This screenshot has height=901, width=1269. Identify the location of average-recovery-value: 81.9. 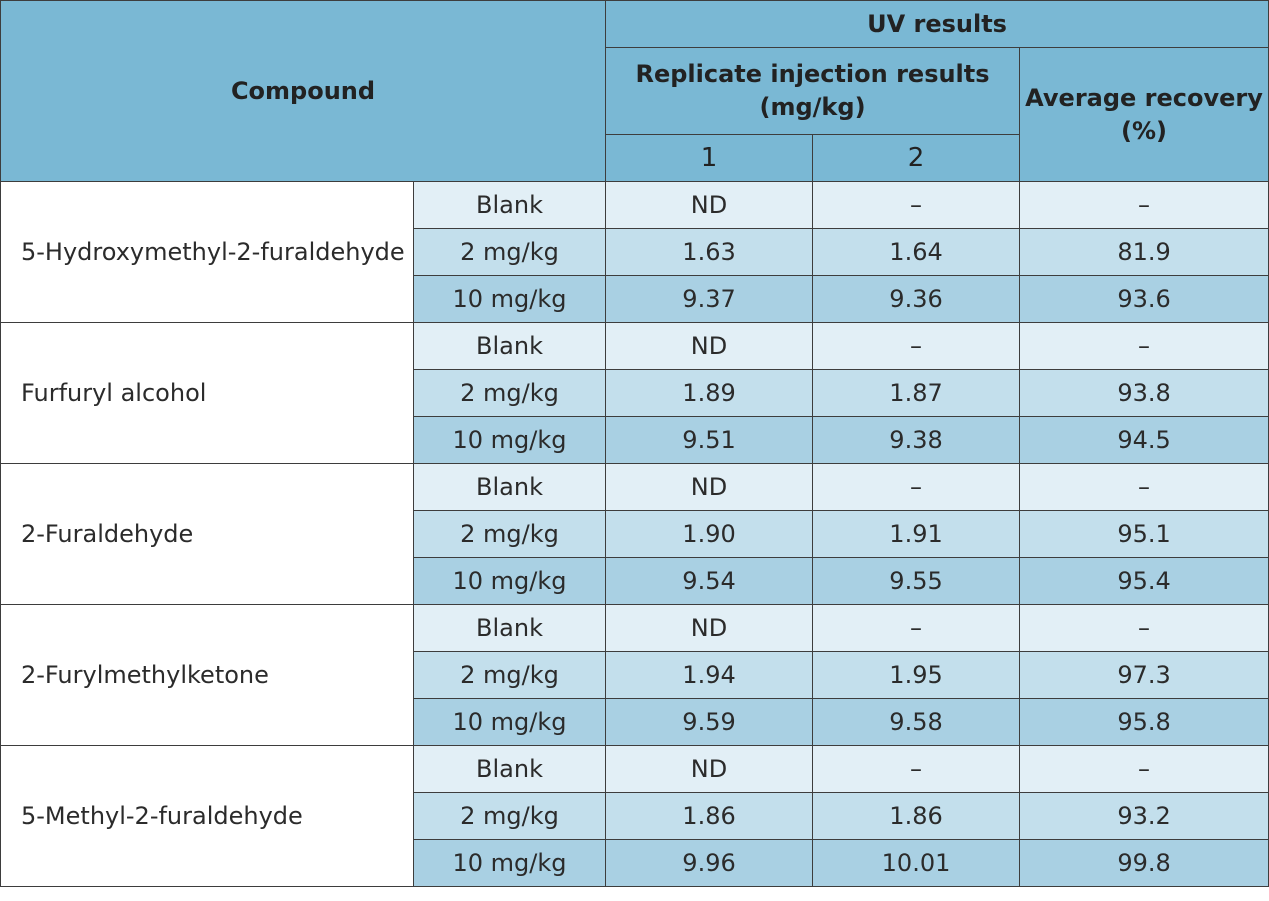
(1144, 252).